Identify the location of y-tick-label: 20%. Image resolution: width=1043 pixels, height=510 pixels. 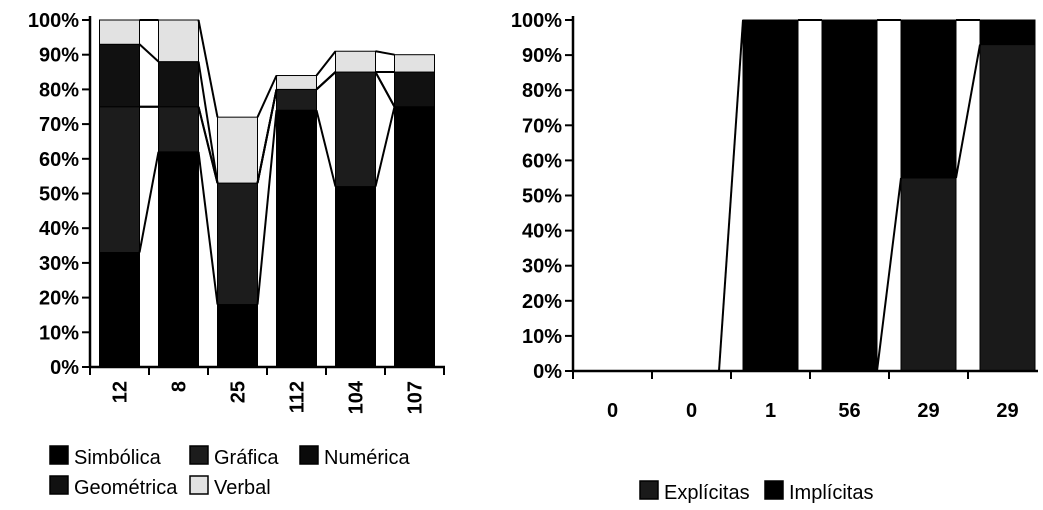
(59, 299).